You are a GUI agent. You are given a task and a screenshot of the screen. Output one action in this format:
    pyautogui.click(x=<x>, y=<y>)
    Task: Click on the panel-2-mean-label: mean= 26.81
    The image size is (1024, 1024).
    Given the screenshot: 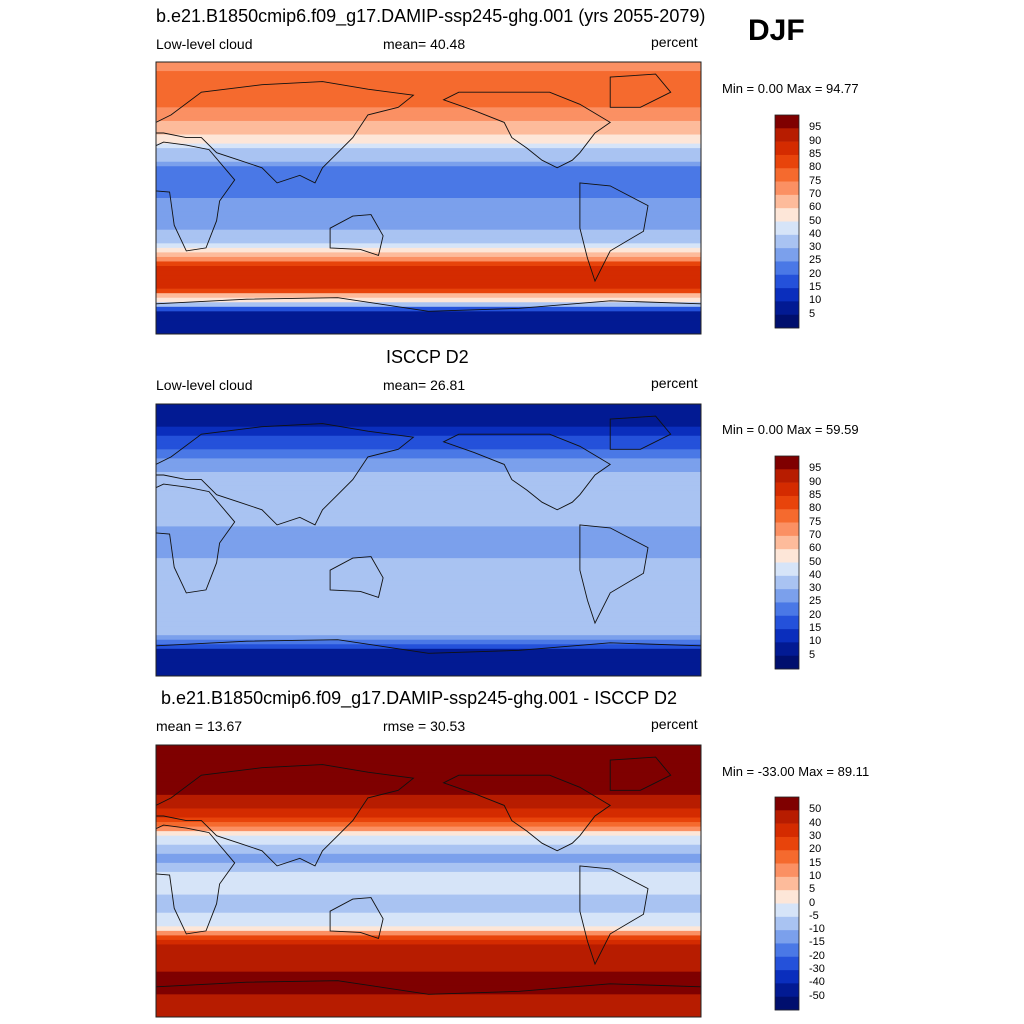 What is the action you would take?
    pyautogui.click(x=424, y=385)
    